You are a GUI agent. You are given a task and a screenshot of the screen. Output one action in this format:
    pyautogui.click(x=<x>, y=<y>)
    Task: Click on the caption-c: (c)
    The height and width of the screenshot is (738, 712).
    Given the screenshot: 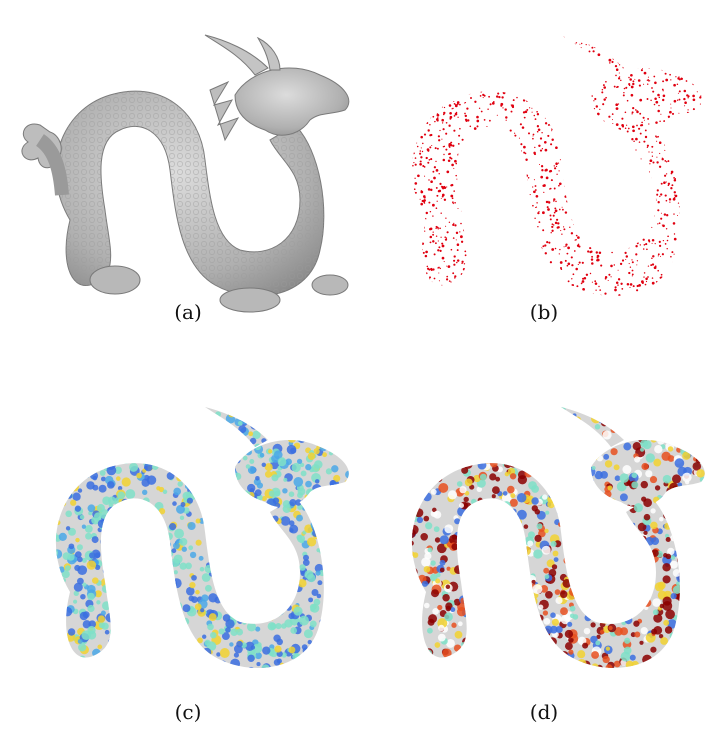 What is the action you would take?
    pyautogui.click(x=188, y=712)
    